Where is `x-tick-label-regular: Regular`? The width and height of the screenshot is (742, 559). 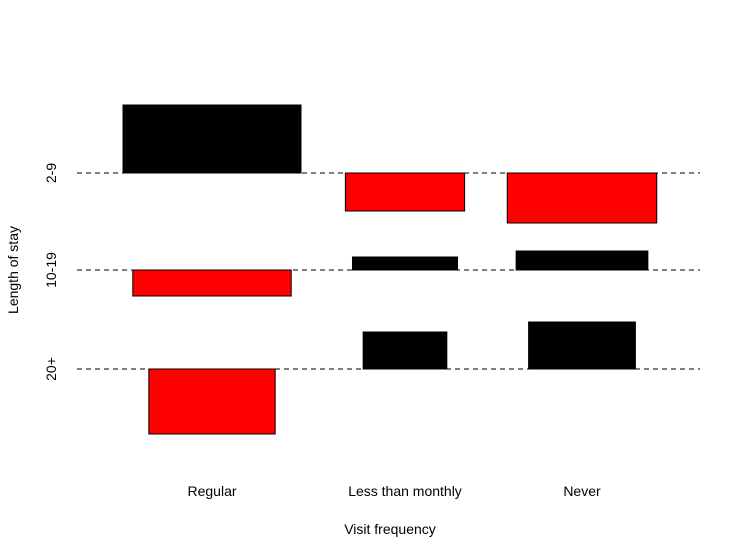
x-tick-label-regular: Regular is located at coordinates (211, 491).